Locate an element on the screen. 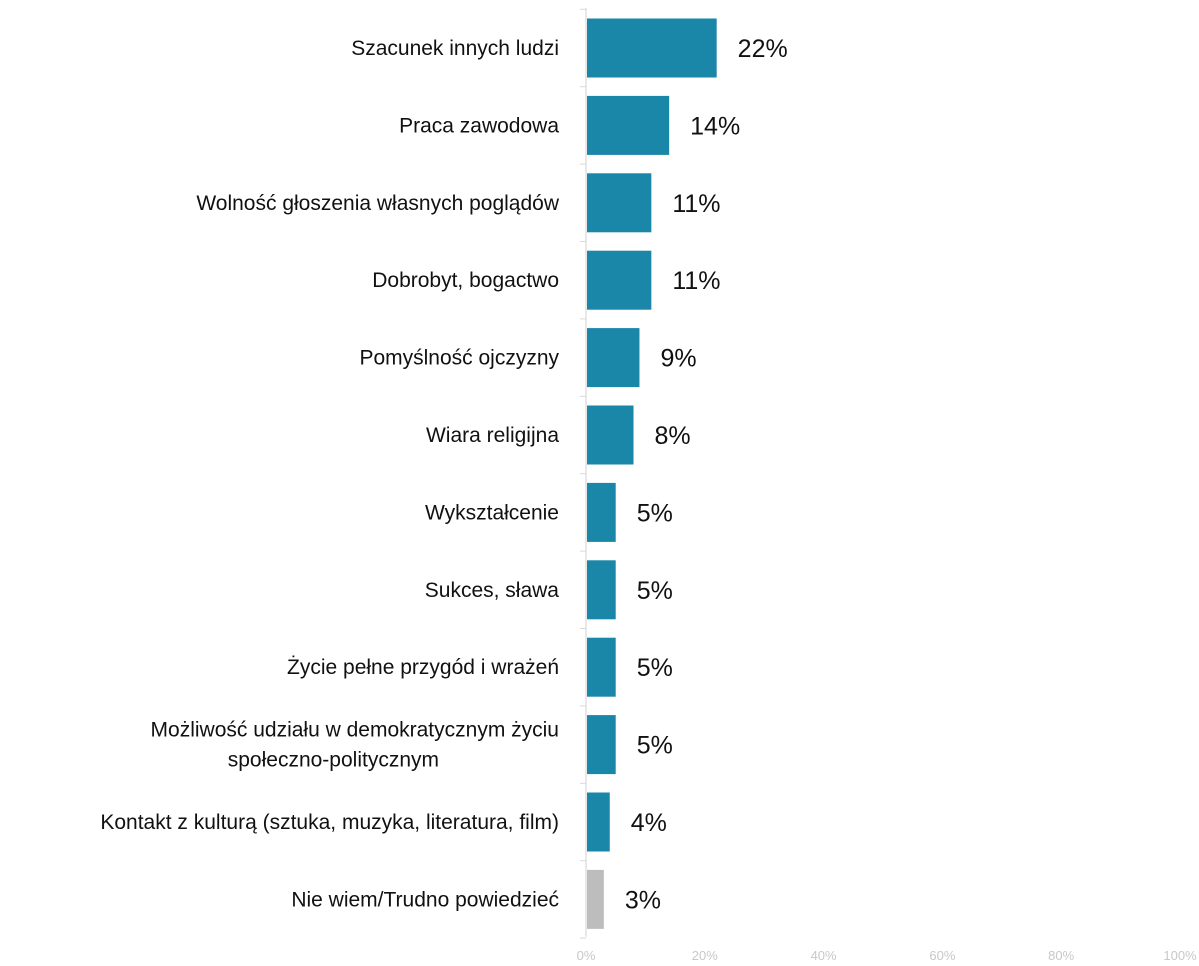 The height and width of the screenshot is (966, 1199). value-label: 9% is located at coordinates (678, 359).